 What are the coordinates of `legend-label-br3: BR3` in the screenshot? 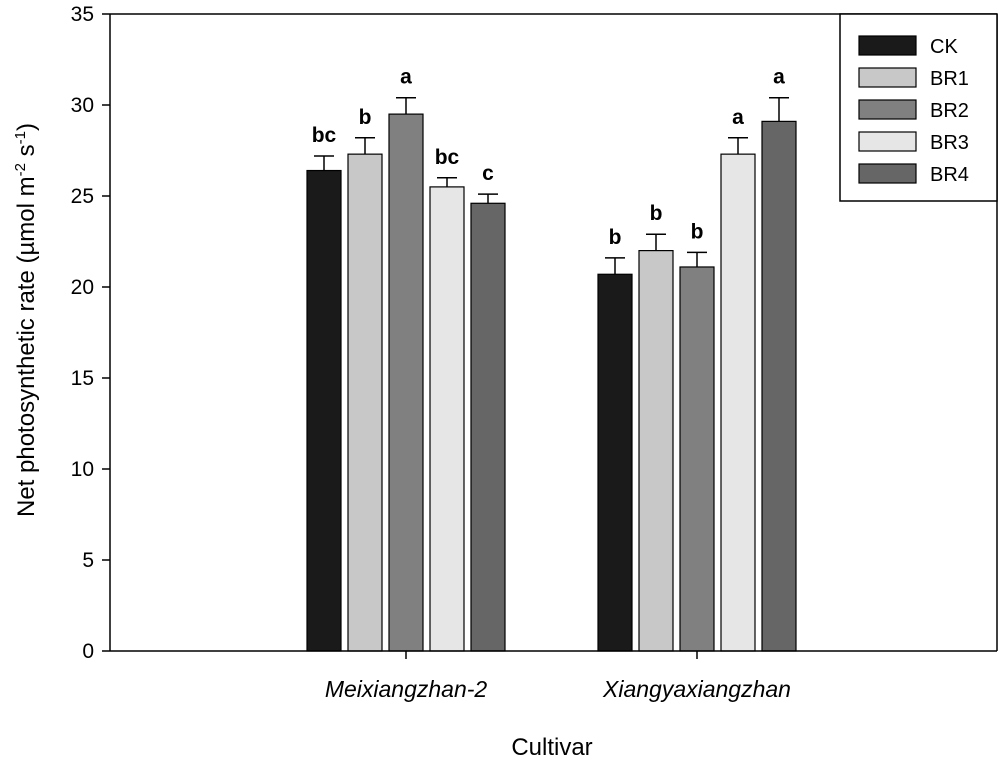 It's located at (949, 143).